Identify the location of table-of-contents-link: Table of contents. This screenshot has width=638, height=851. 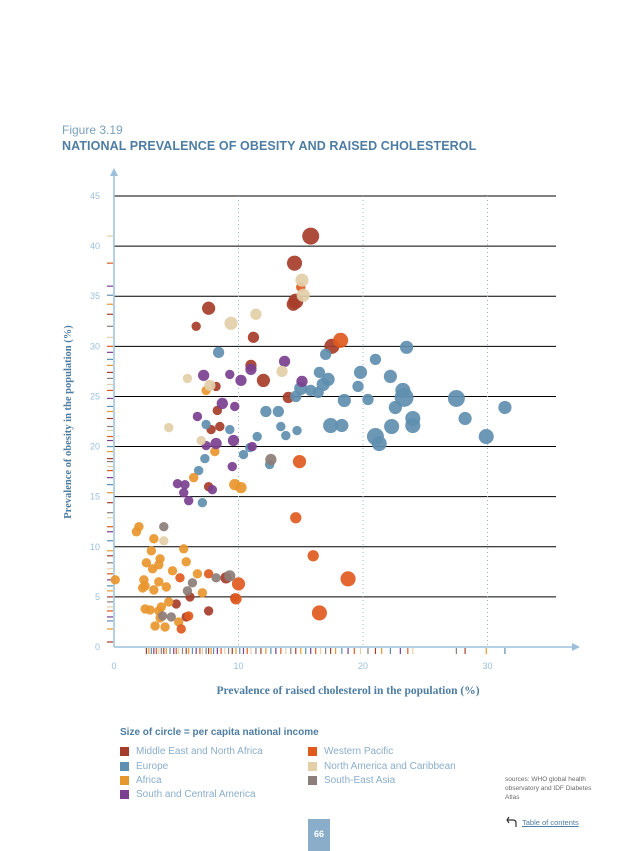
(542, 822).